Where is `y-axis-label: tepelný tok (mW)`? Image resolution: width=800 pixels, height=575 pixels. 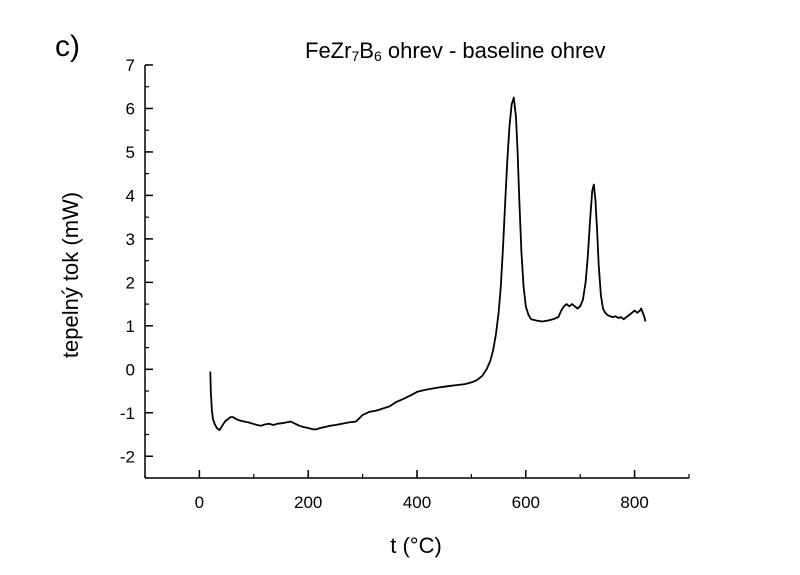
y-axis-label: tepelný tok (mW) is located at coordinates (70, 275).